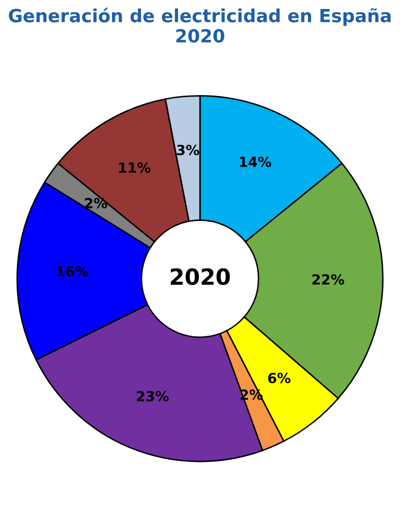 The image size is (400, 516). What do you see at coordinates (200, 277) in the screenshot?
I see `text: 2020` at bounding box center [200, 277].